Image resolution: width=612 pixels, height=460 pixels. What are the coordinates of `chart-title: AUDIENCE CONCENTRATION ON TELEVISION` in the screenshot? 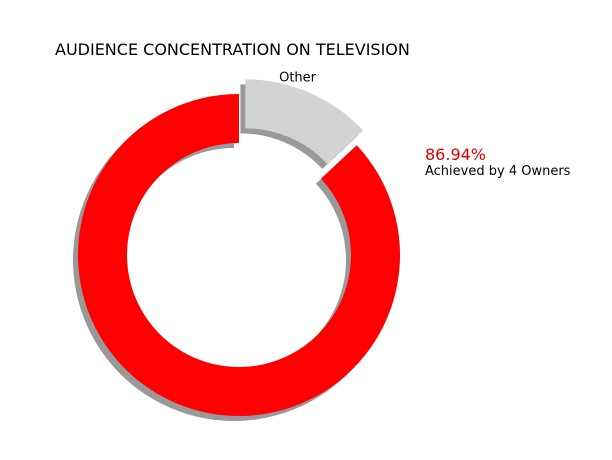 It's located at (232, 49).